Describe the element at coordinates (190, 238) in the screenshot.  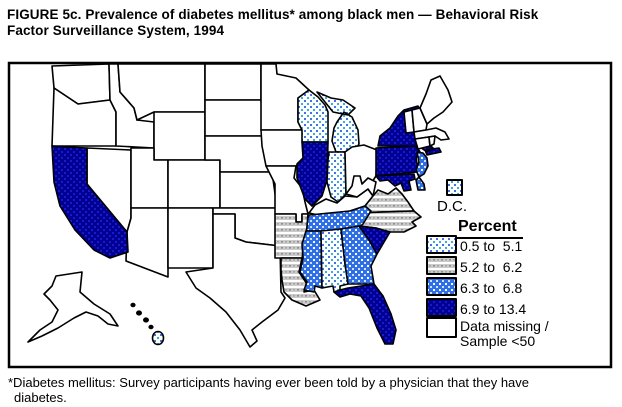
I see `state-NM` at that location.